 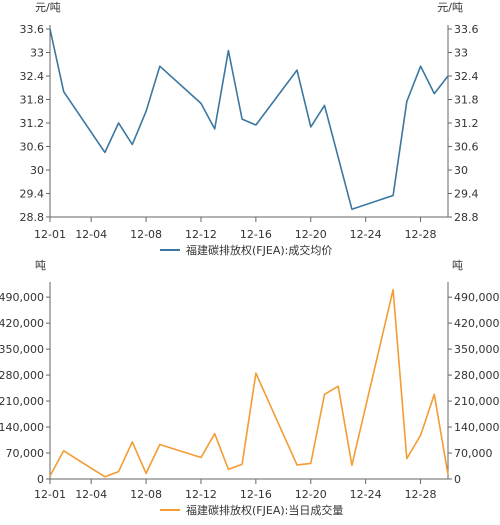 I want to click on panel-2-ytick-label-left: 140,000, so click(x=22, y=427).